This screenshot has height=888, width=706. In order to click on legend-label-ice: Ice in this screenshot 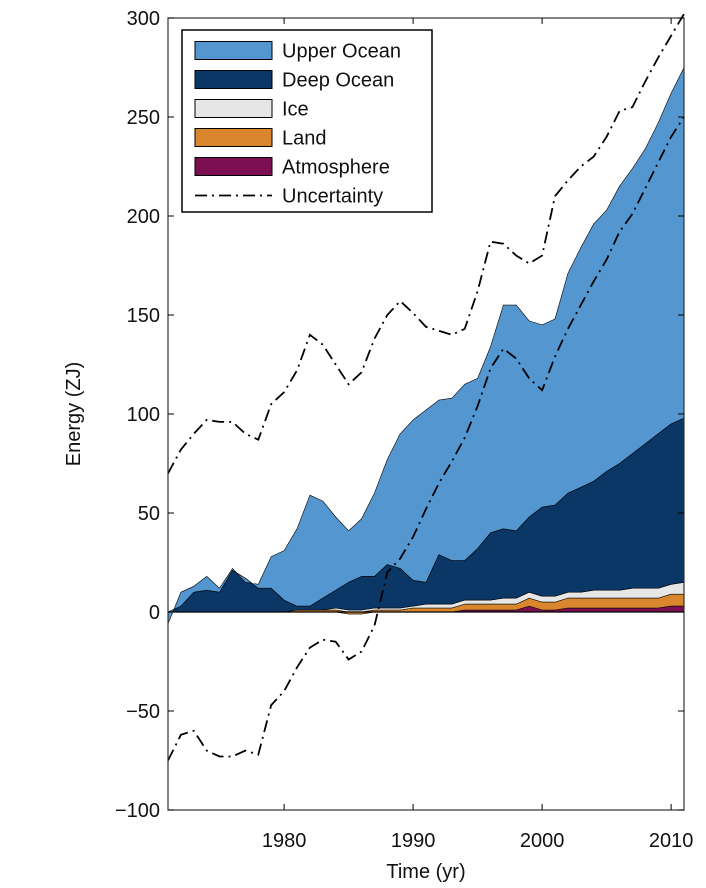, I will do `click(295, 110)`.